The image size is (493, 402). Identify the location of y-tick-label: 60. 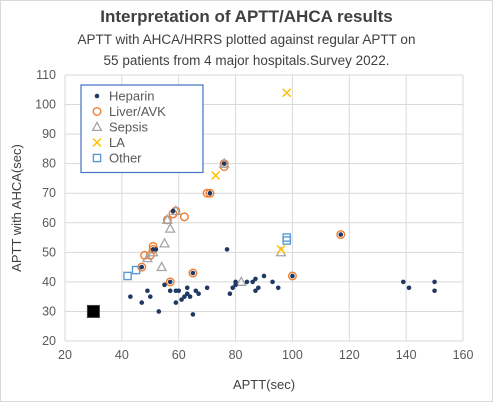
(49, 223).